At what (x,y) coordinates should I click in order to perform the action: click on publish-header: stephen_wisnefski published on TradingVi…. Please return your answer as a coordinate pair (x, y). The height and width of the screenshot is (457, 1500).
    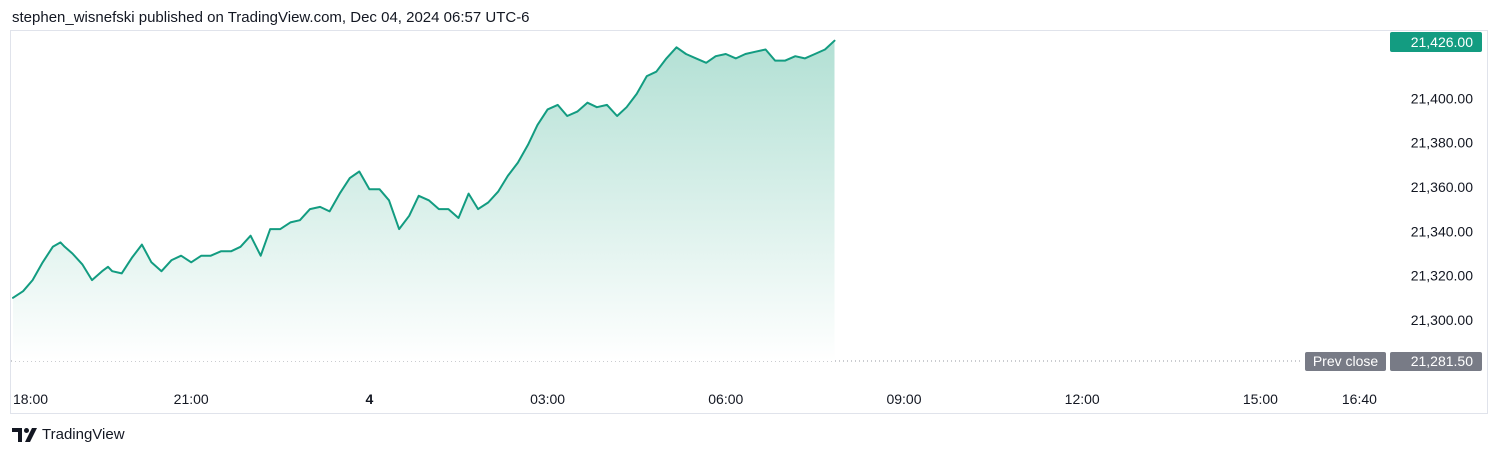
    Looking at the image, I should click on (271, 17).